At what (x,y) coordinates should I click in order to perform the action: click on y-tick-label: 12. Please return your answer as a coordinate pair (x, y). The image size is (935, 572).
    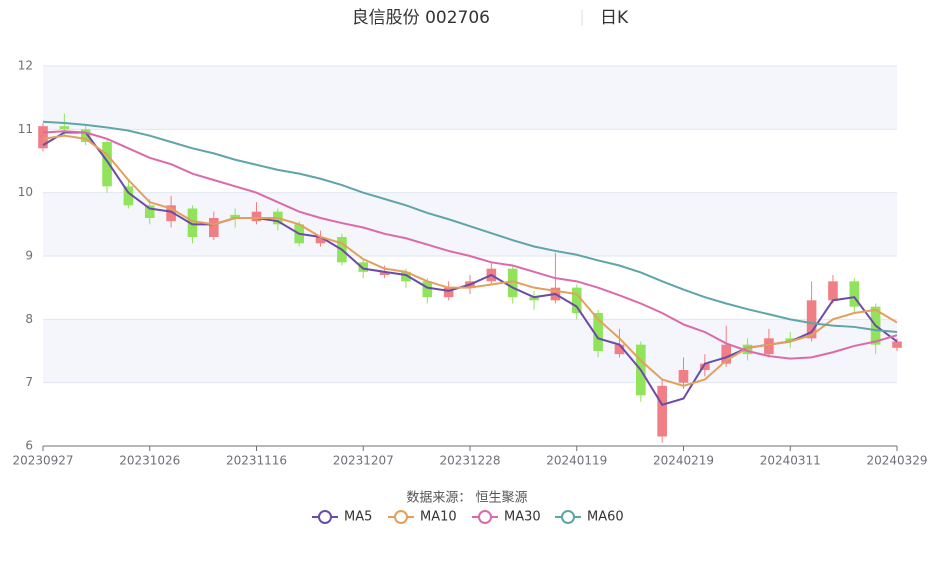
    Looking at the image, I should click on (25, 66).